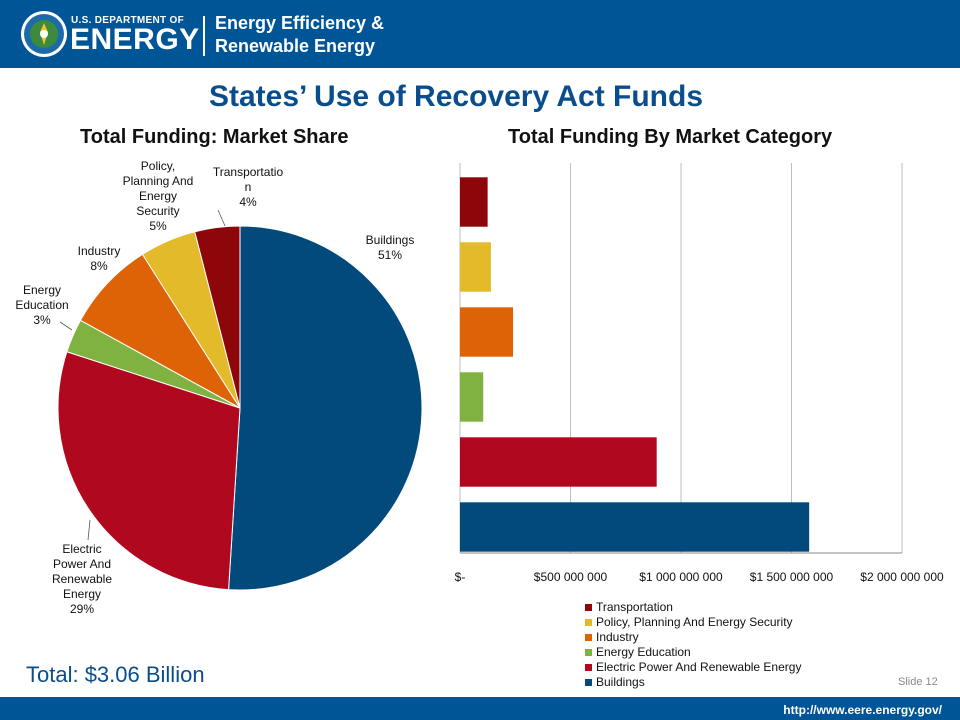 Image resolution: width=960 pixels, height=720 pixels. Describe the element at coordinates (472, 397) in the screenshot. I see `bar-energy-education` at that location.